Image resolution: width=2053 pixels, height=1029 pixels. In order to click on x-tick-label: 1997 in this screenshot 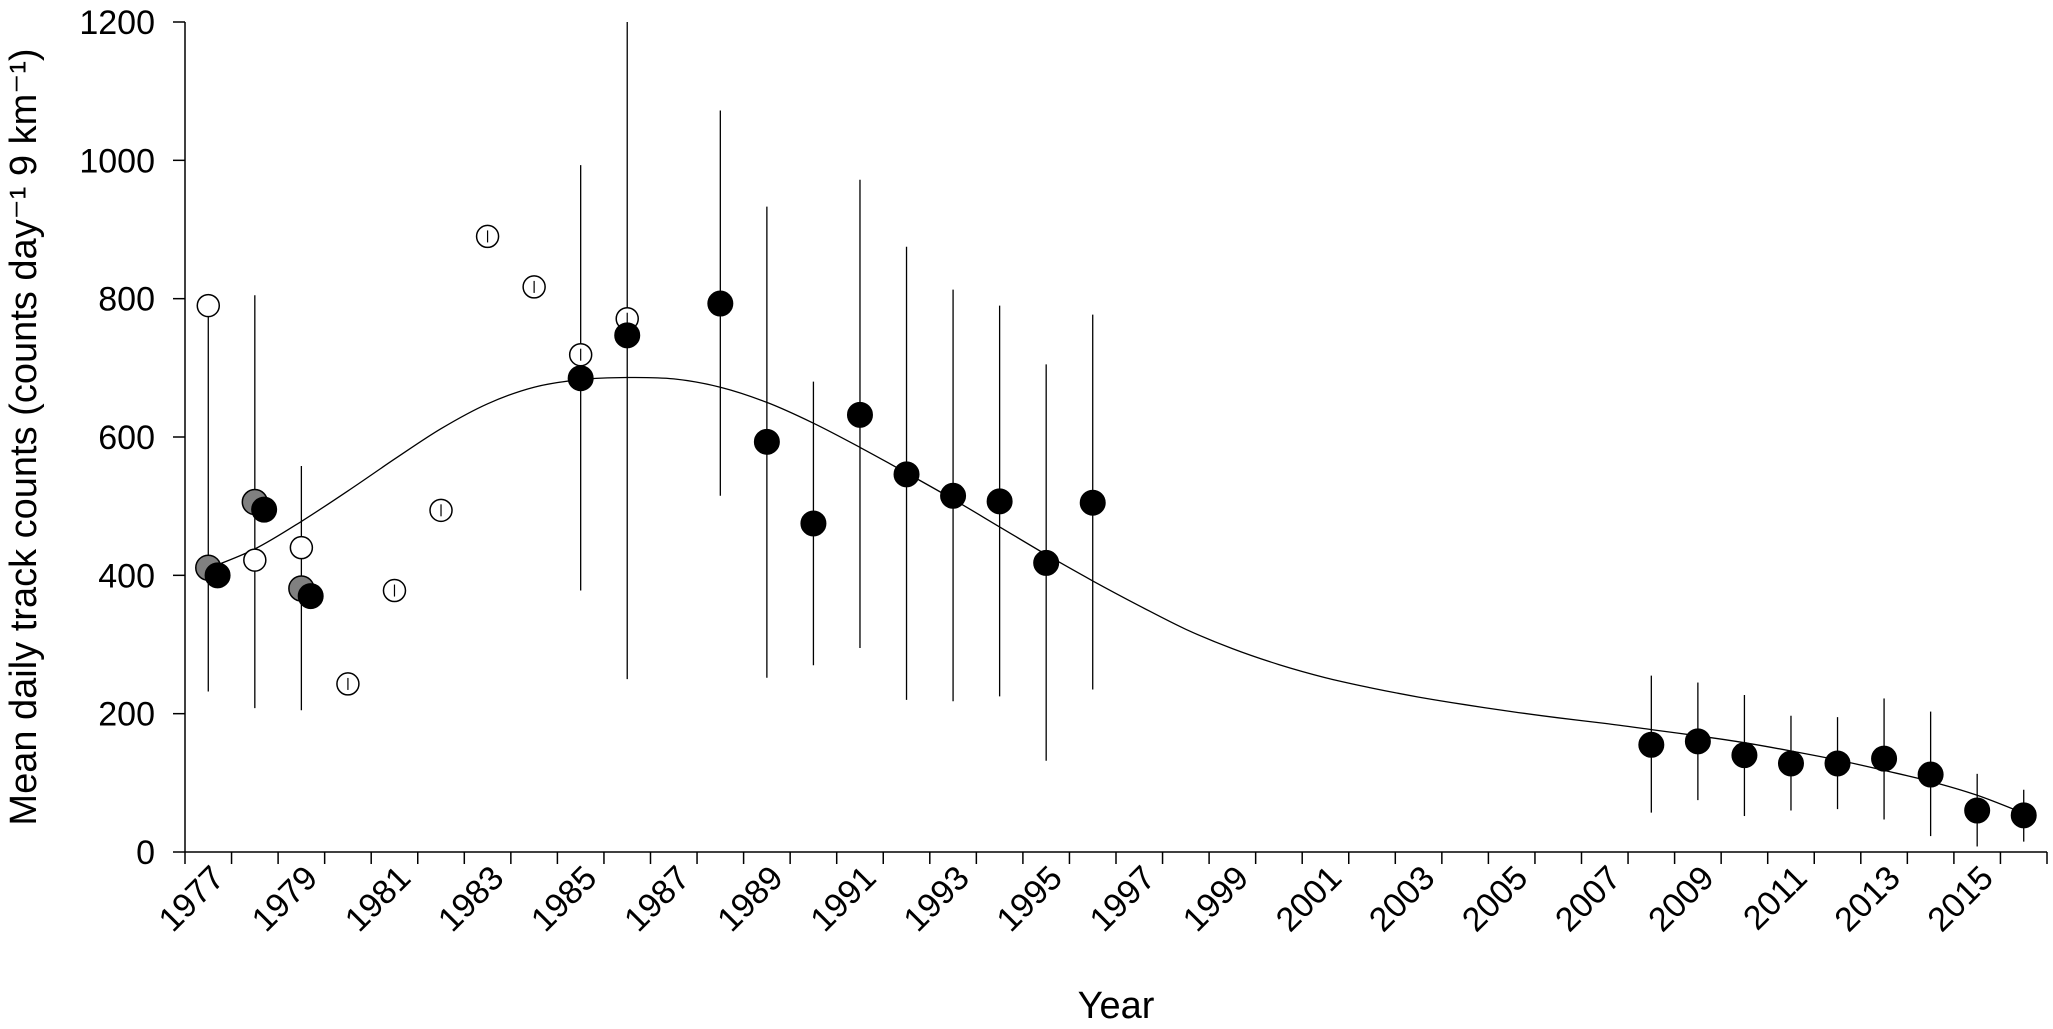, I will do `click(1123, 899)`.